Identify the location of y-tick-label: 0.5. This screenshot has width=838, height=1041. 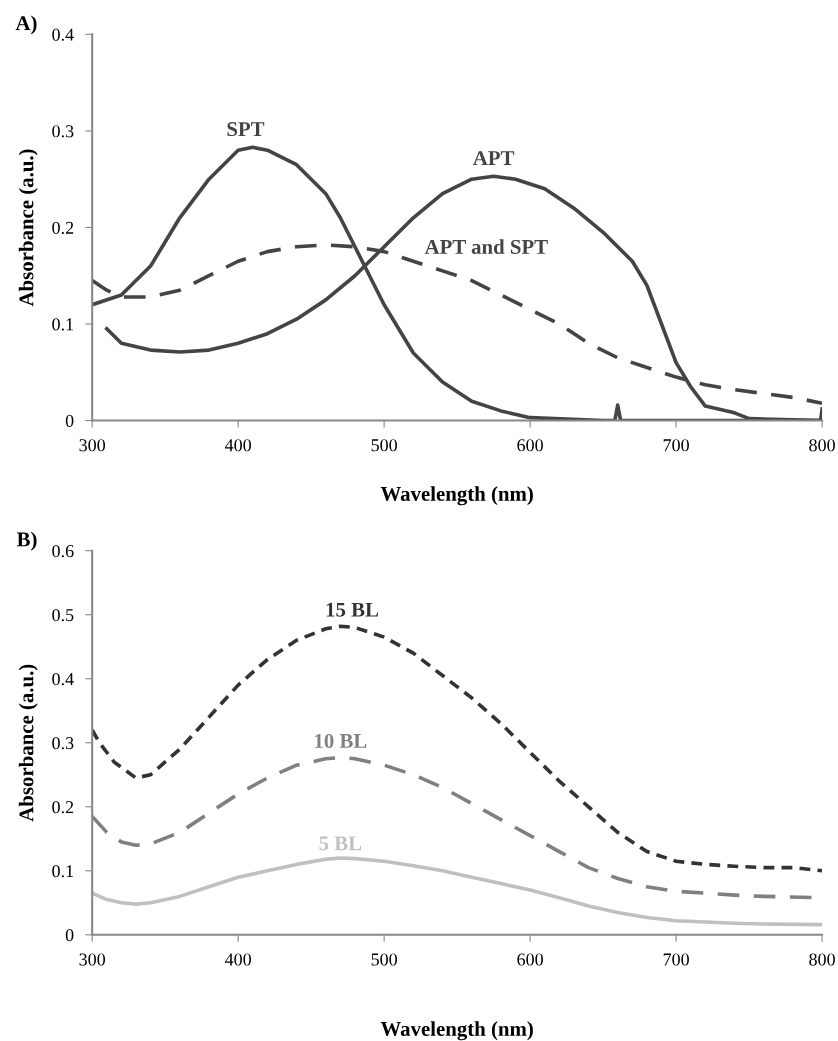
(63, 615).